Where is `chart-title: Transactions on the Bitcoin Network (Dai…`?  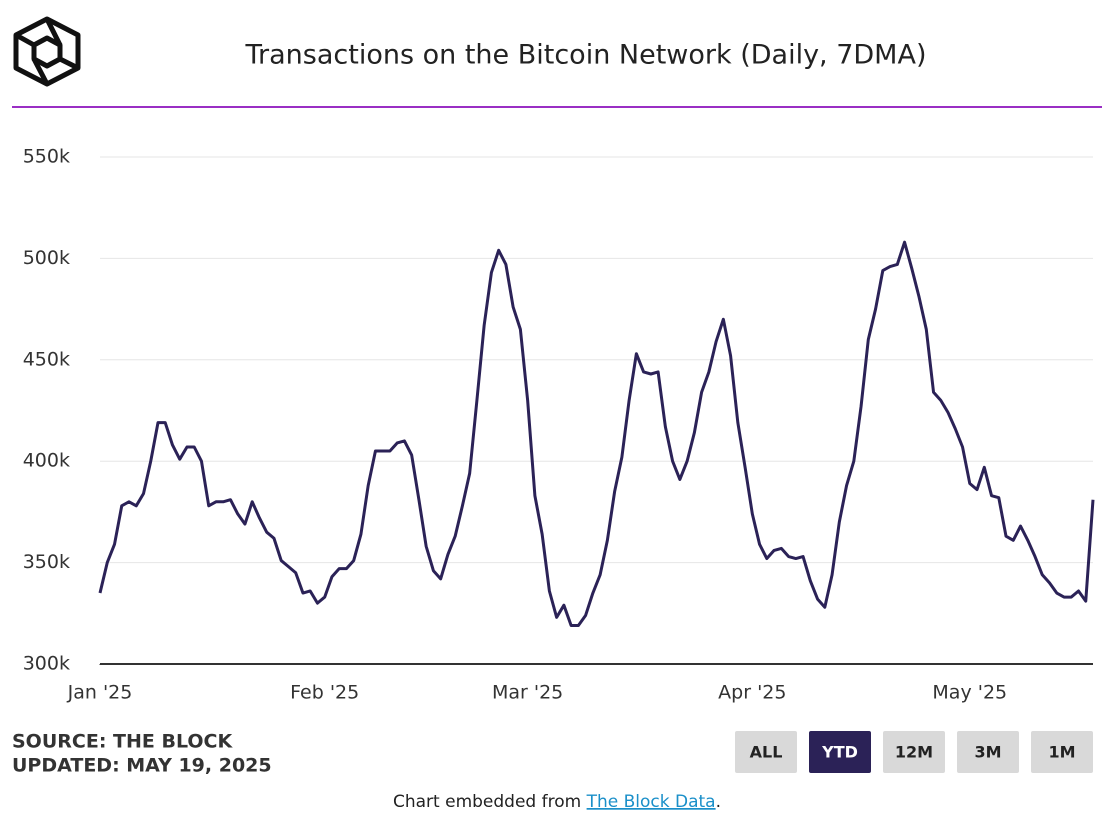 chart-title: Transactions on the Bitcoin Network (Dai… is located at coordinates (586, 55).